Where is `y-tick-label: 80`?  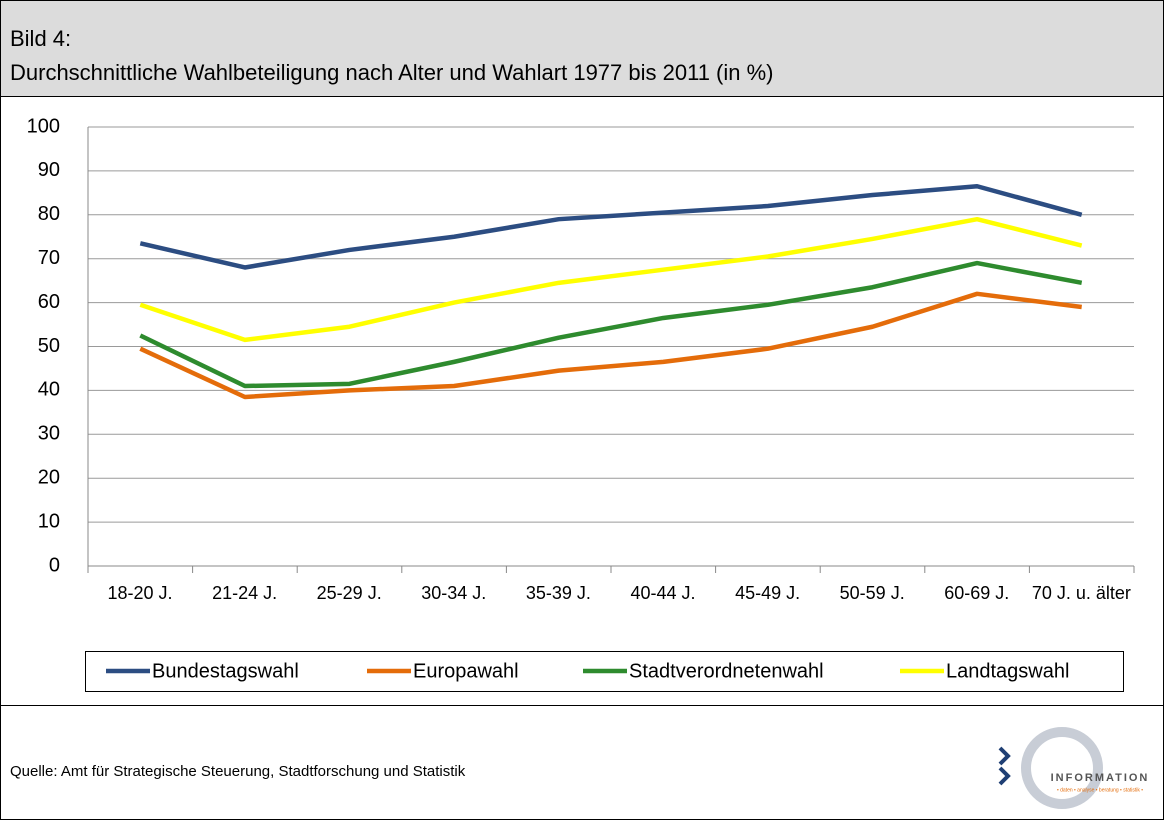
y-tick-label: 80 is located at coordinates (49, 214).